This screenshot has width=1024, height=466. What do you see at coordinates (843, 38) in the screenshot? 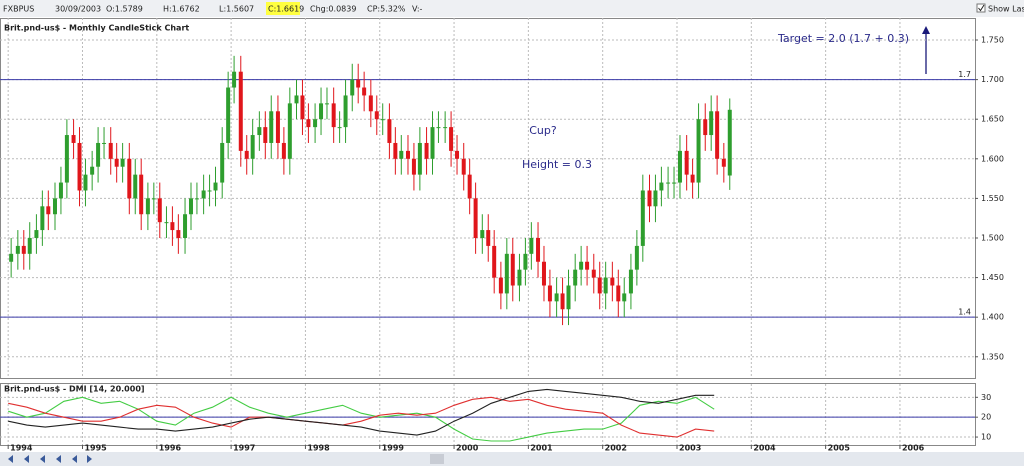
I see `annotation: Target = 2.0 (1.7 + 0.3)` at bounding box center [843, 38].